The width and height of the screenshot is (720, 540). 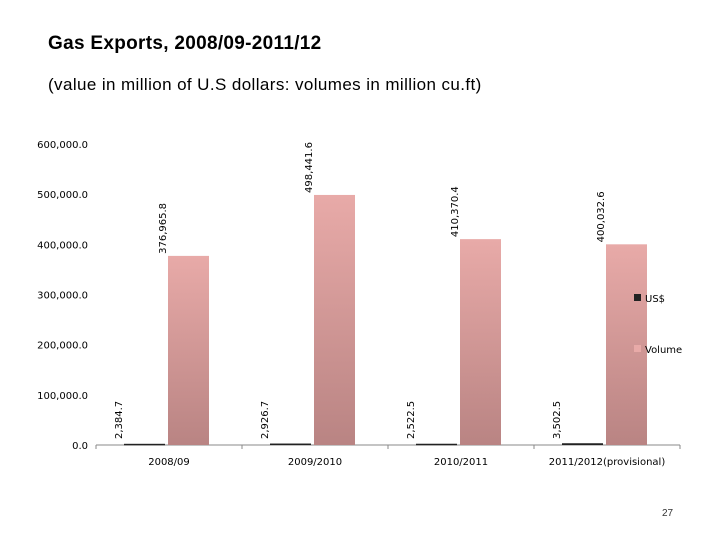 I want to click on y-tick-label: 100,000.0, so click(x=62, y=396).